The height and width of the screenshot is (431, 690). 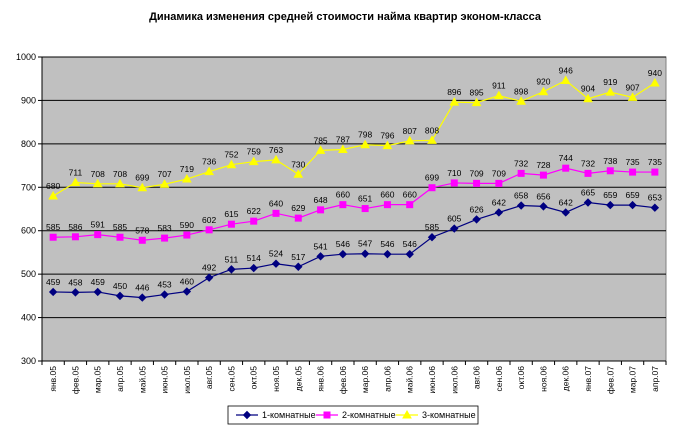 I want to click on x-tick-label: апр.05, so click(x=120, y=379).